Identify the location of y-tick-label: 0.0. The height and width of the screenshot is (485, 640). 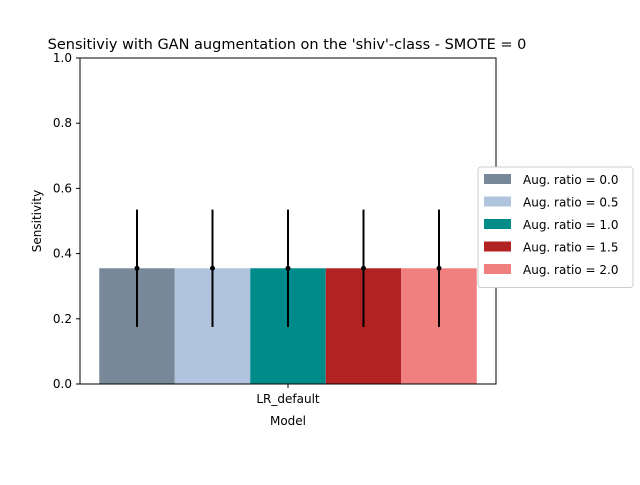
(62, 384).